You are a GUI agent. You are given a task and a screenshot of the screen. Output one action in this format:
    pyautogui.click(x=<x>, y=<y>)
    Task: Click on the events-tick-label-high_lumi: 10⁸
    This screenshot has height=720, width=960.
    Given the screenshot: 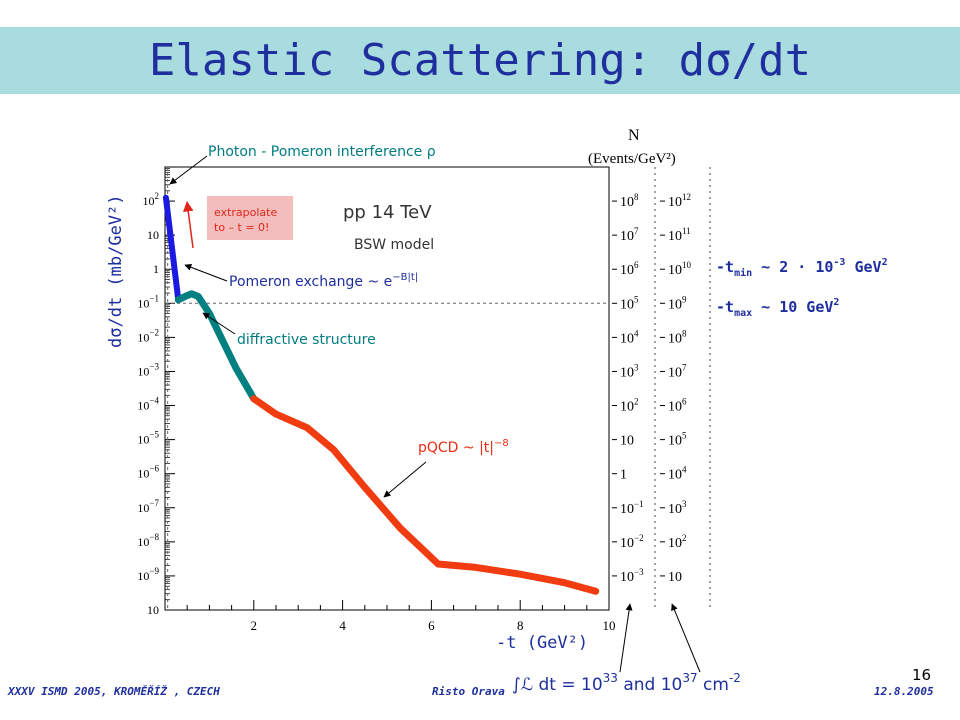 What is the action you would take?
    pyautogui.click(x=677, y=337)
    